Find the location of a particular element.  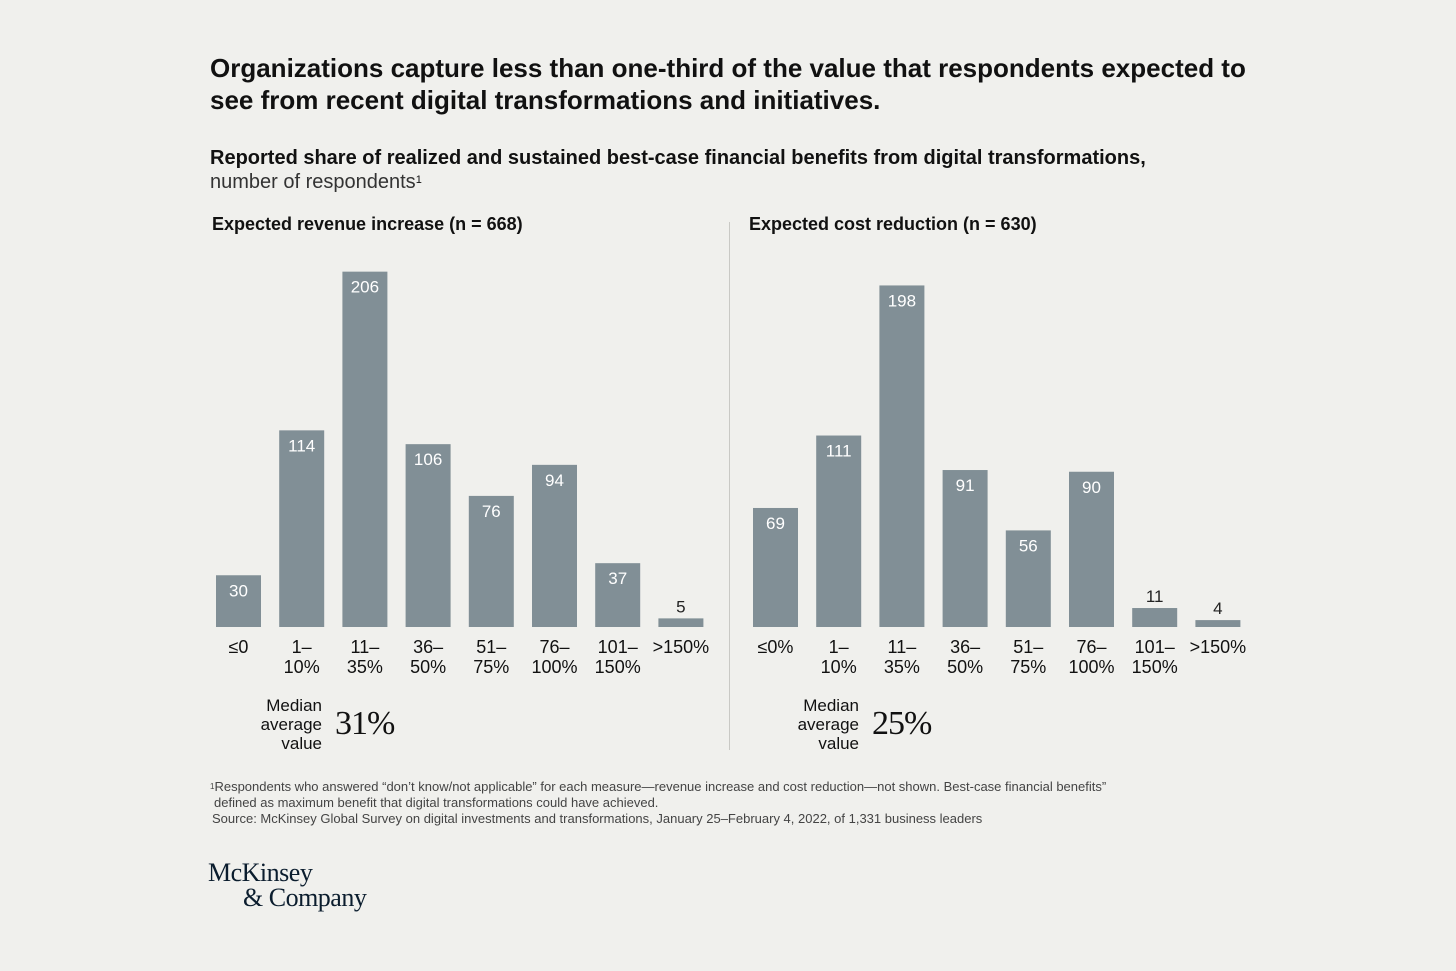

bar-value-label-6: 11 is located at coordinates (1155, 596).